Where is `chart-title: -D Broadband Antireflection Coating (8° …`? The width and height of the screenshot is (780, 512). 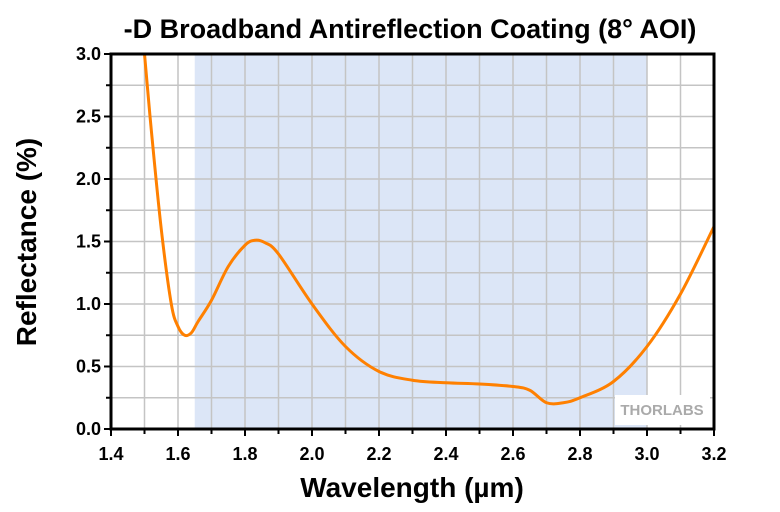 chart-title: -D Broadband Antireflection Coating (8° … is located at coordinates (410, 29).